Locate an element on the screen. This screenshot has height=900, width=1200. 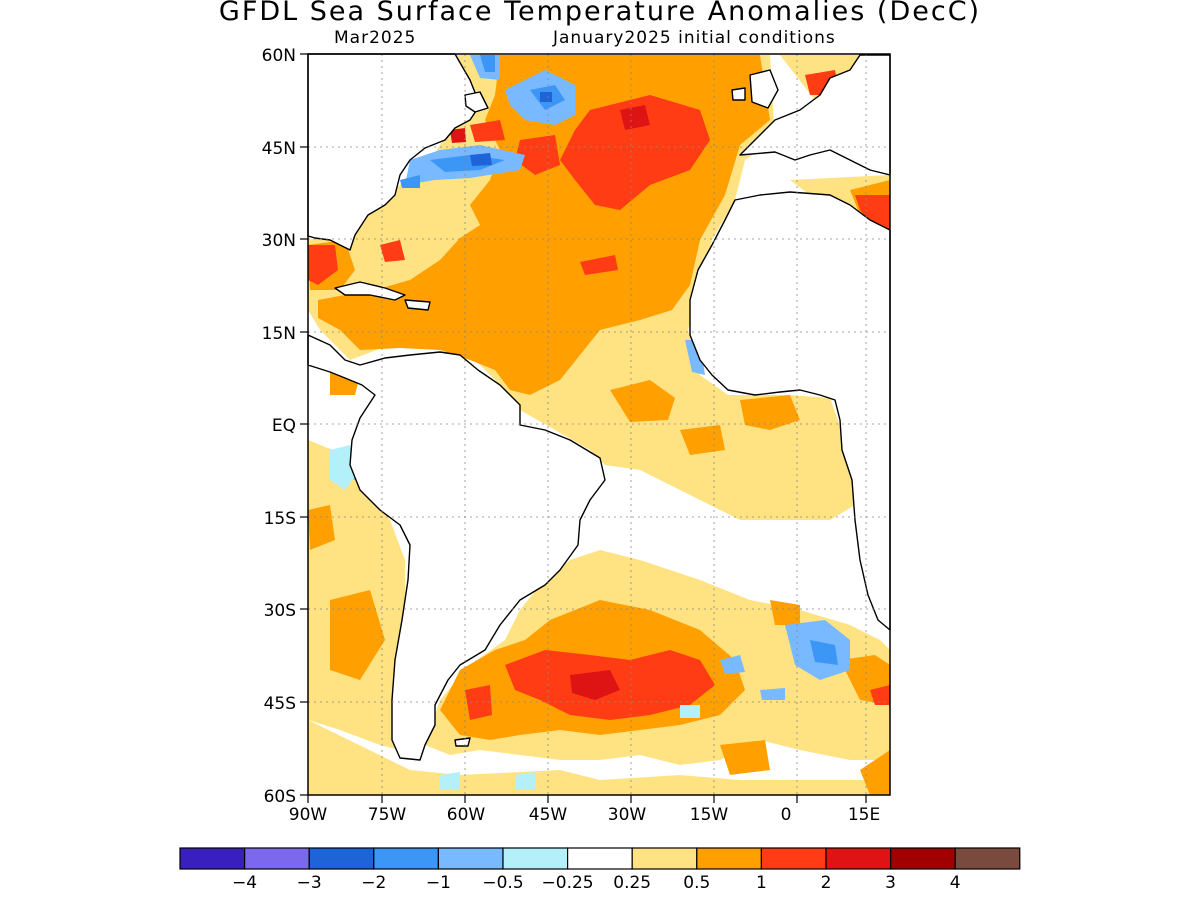
colorbar-tick-label: 2 is located at coordinates (826, 883).